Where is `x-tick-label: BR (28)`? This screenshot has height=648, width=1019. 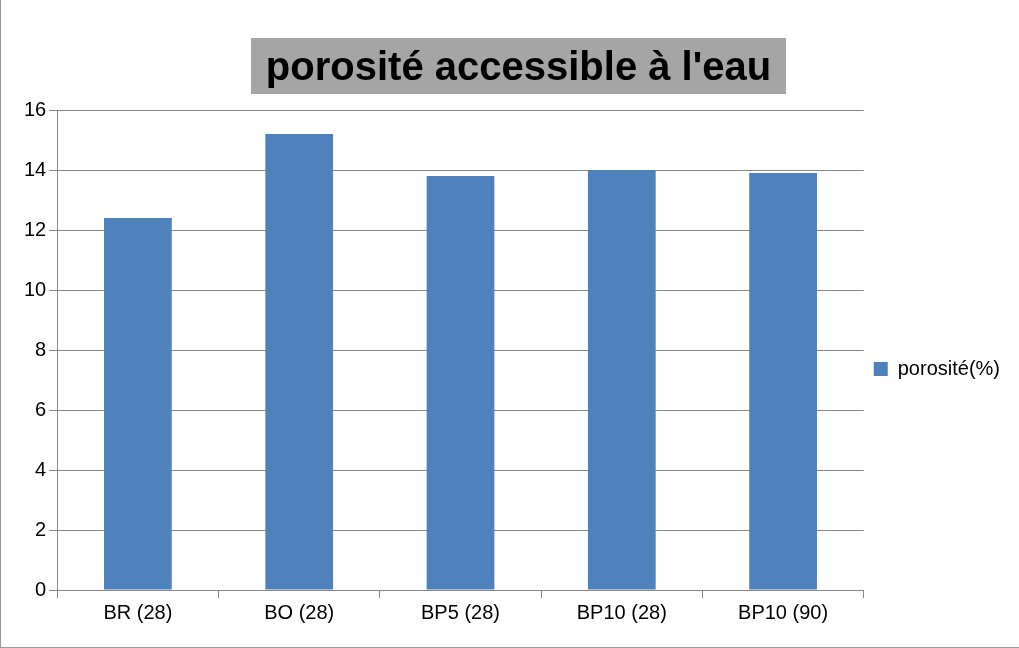
x-tick-label: BR (28) is located at coordinates (138, 611).